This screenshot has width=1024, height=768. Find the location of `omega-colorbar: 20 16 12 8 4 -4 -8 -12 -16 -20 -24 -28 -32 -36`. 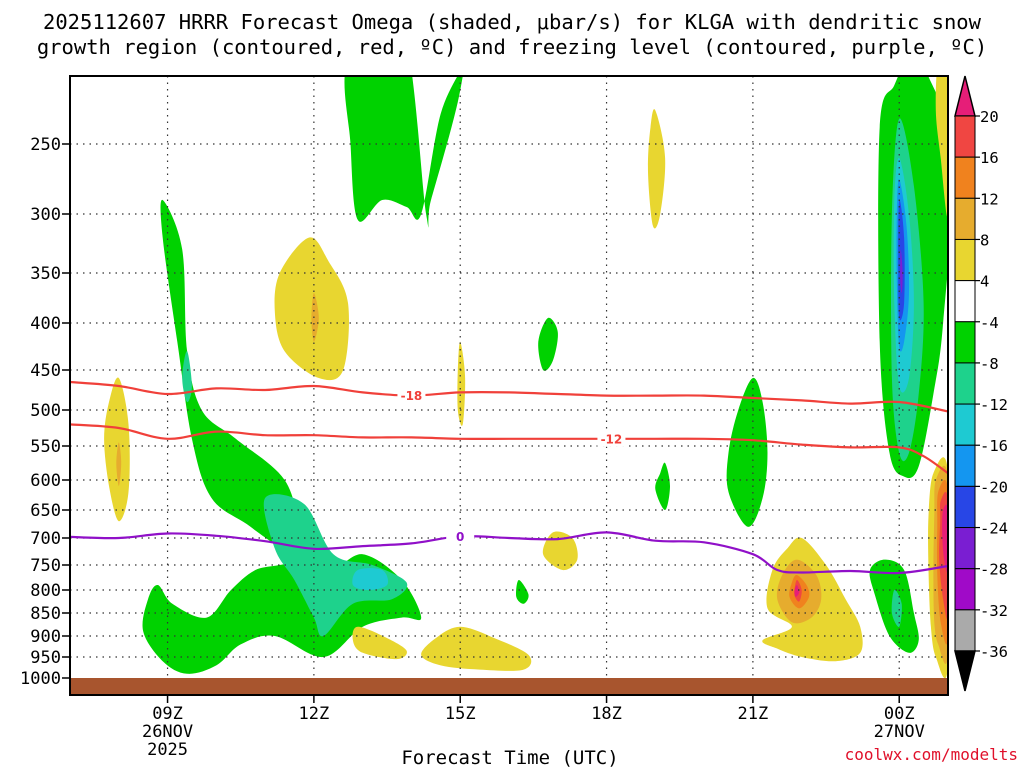

omega-colorbar: 20 16 12 8 4 -4 -8 -12 -16 -20 -24 -28 -32 -36 is located at coordinates (981, 383).